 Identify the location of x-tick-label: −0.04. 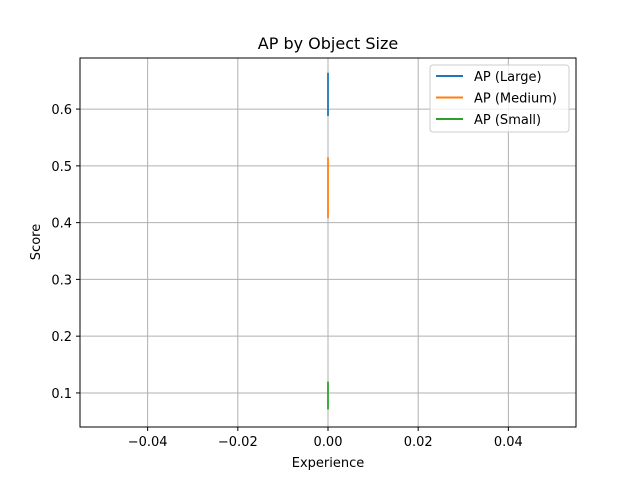
(148, 442).